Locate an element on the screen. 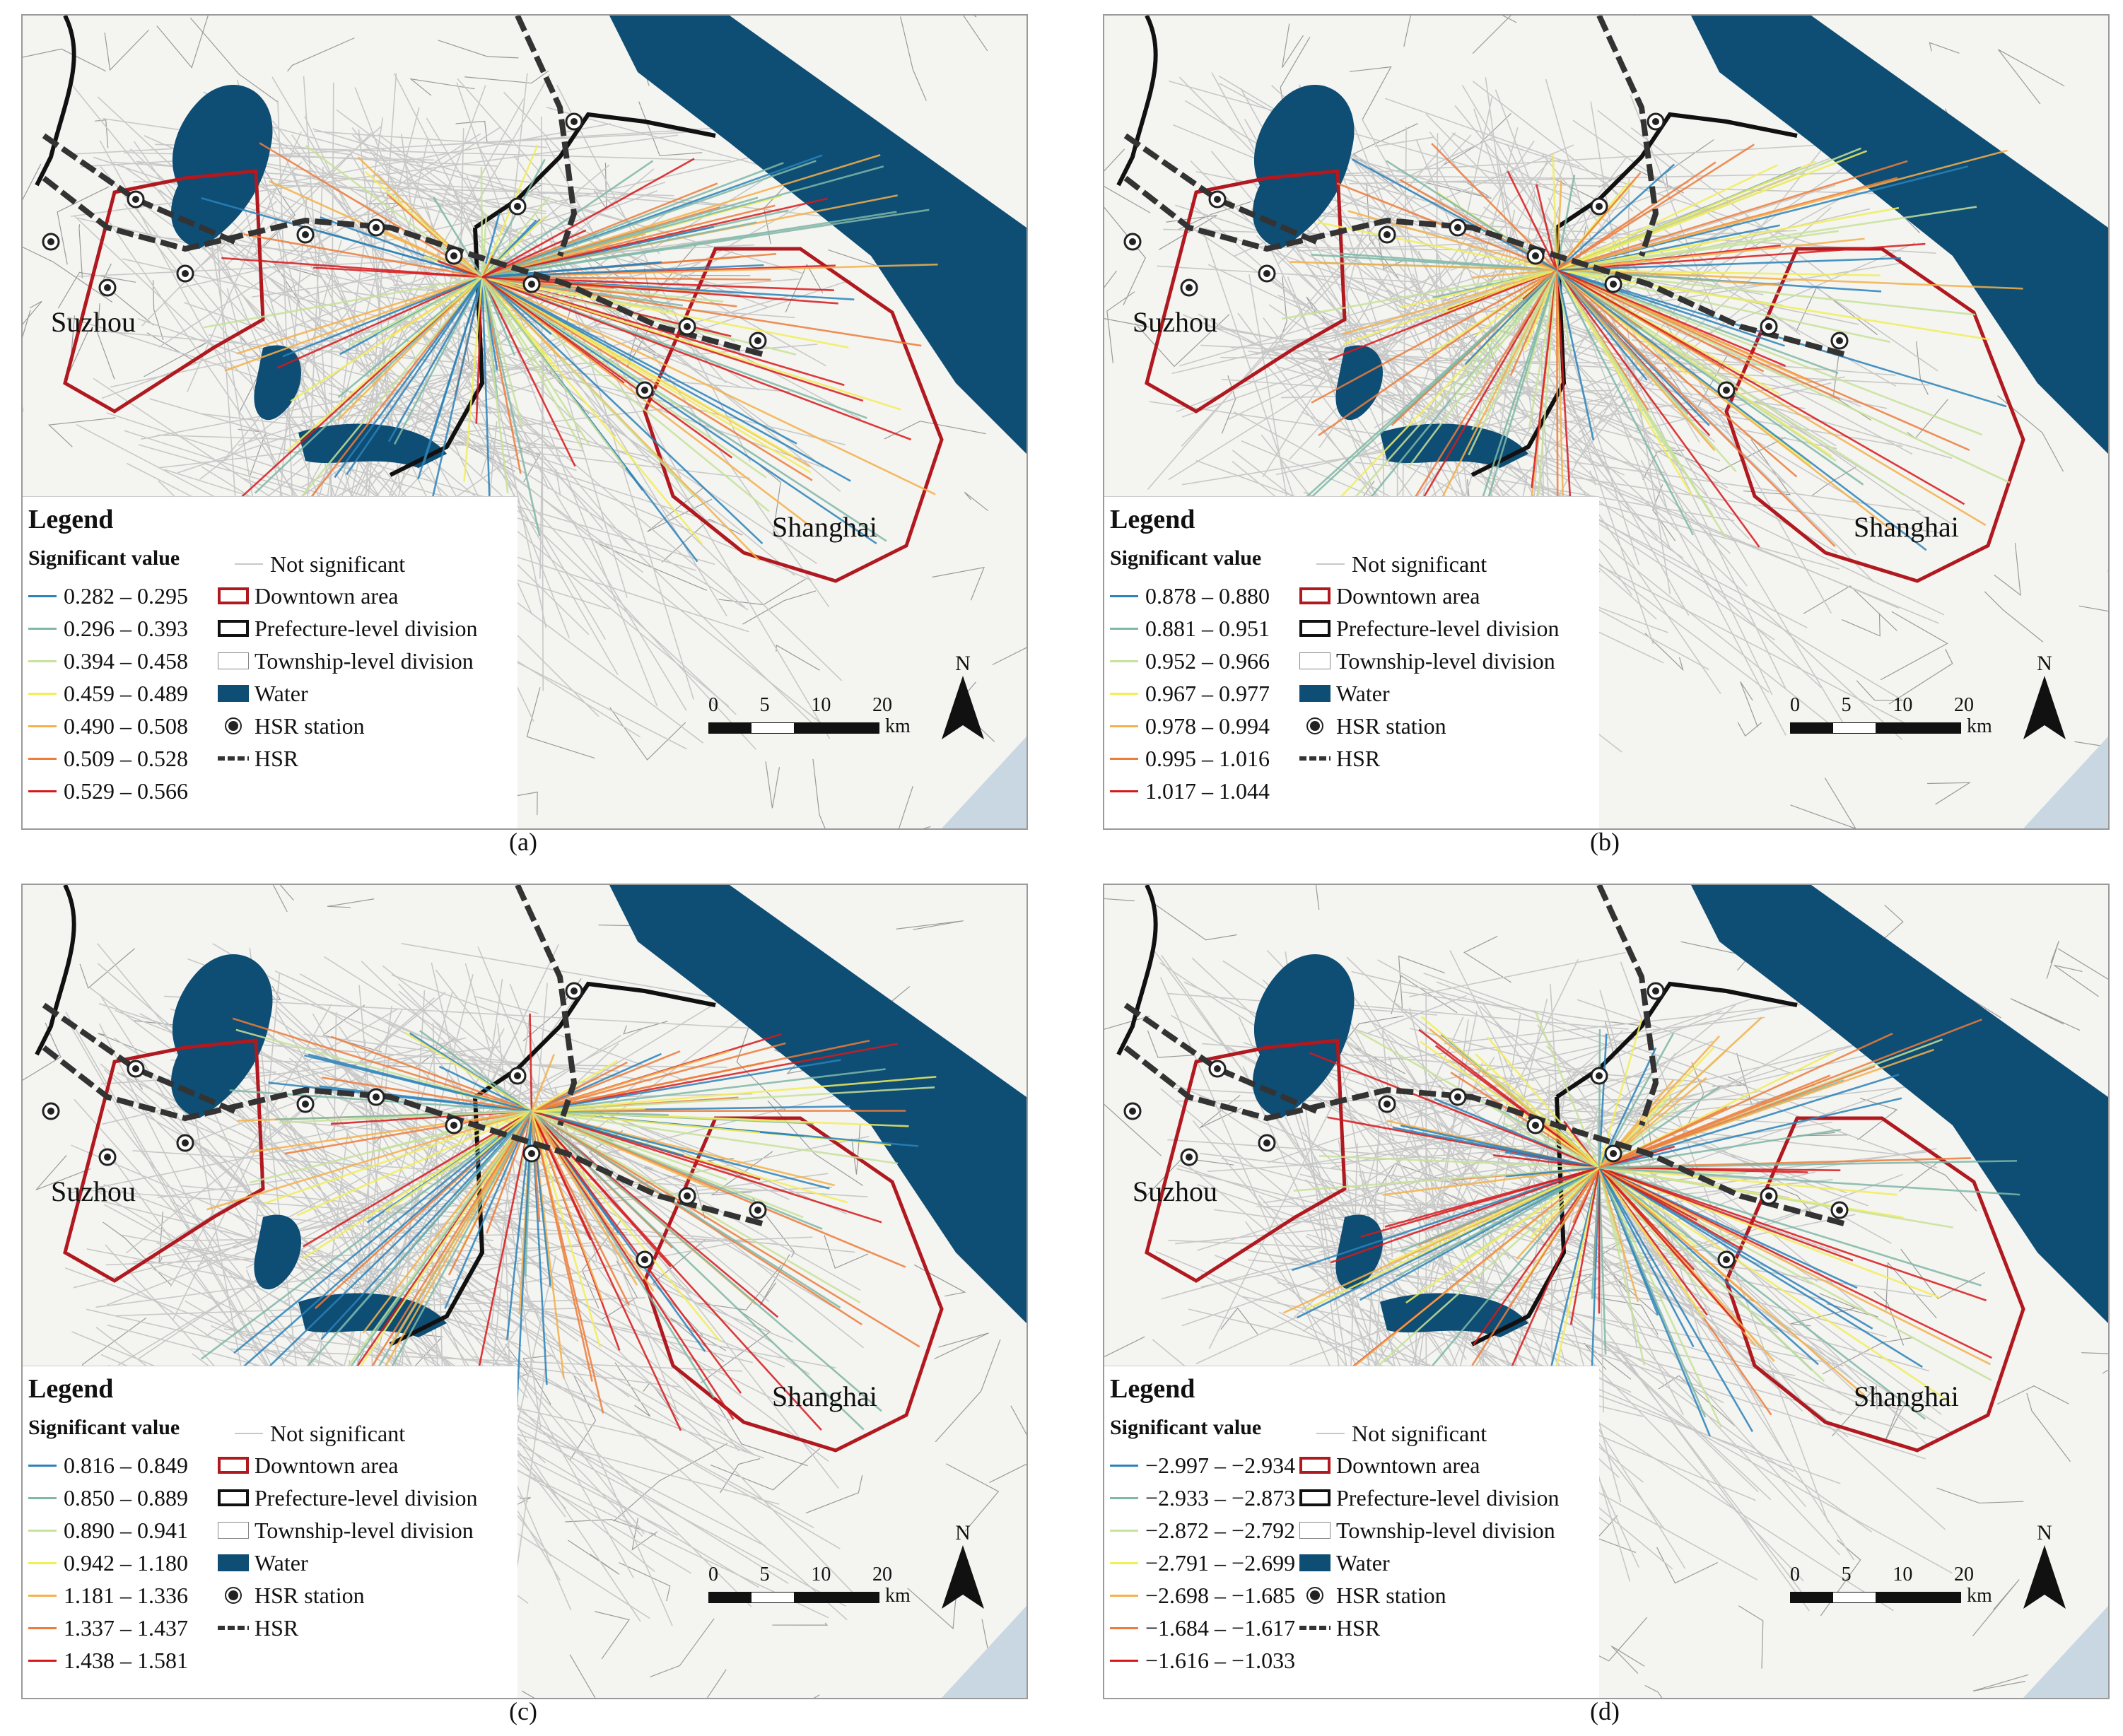  water-sea is located at coordinates (2065, 1652).